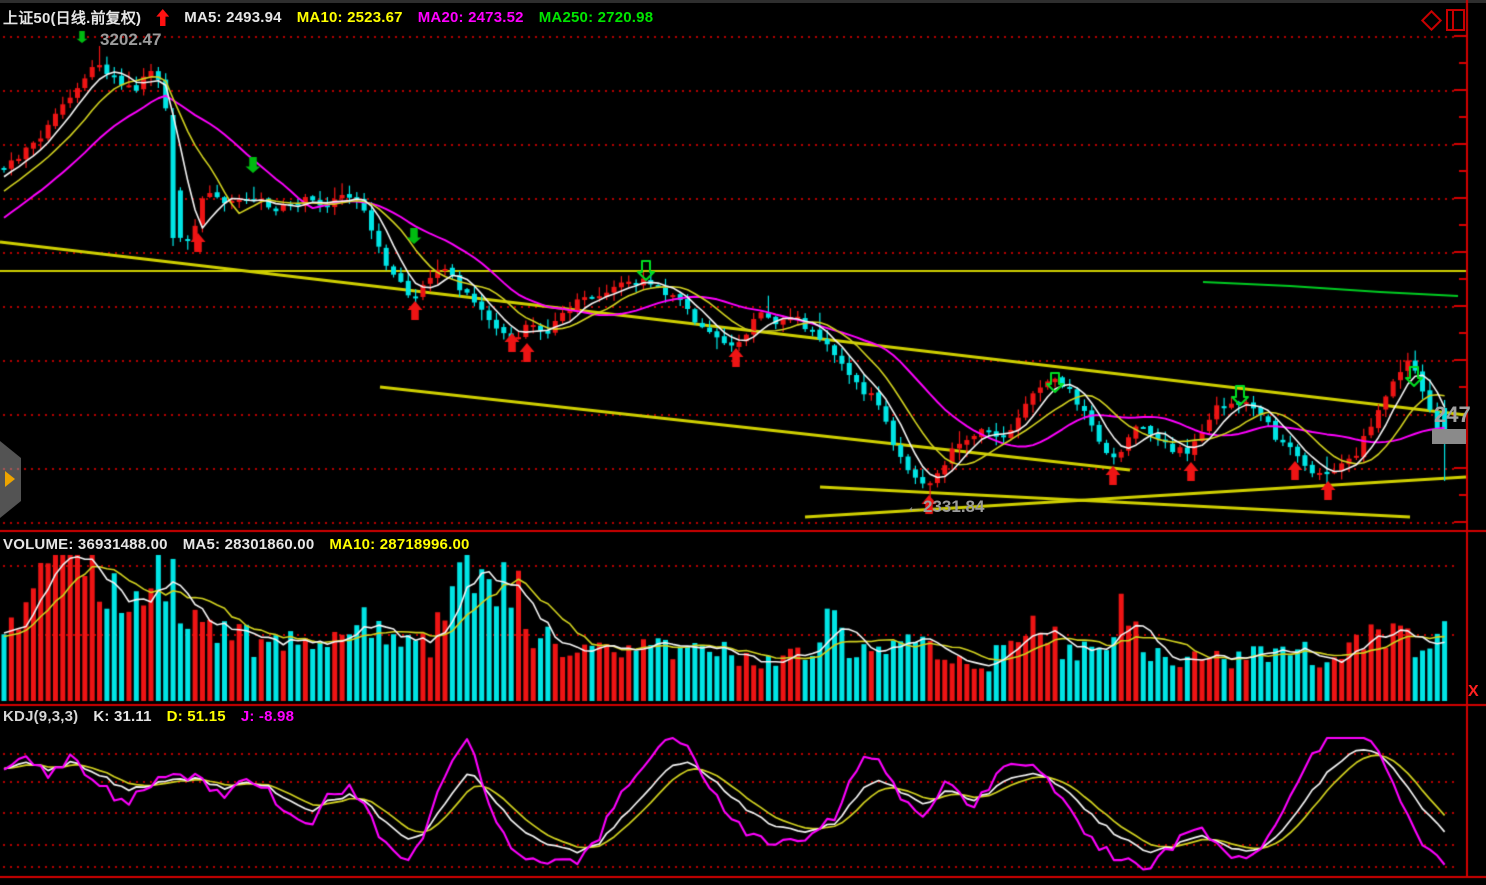  I want to click on split-window-icon, so click(1455, 20).